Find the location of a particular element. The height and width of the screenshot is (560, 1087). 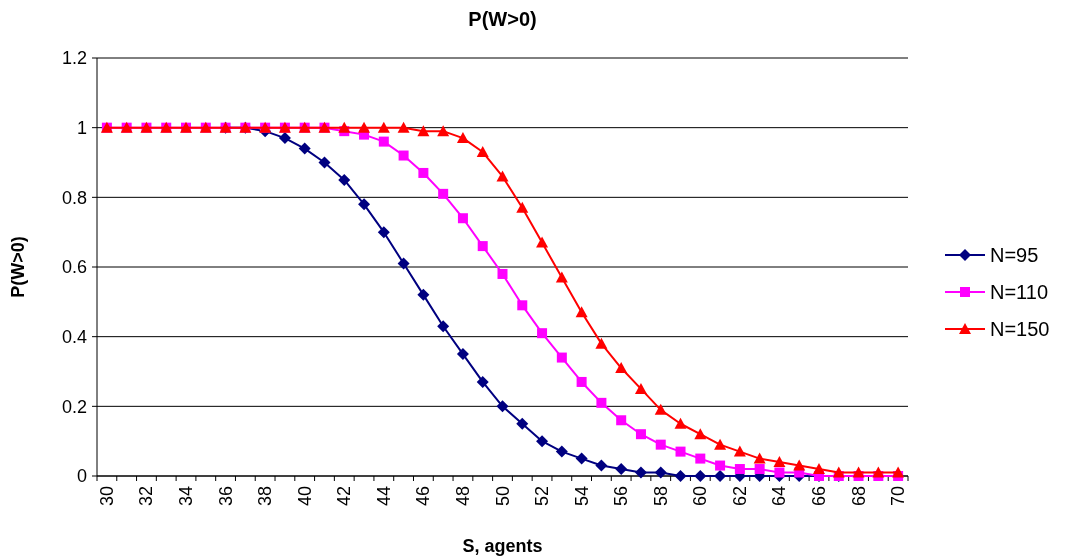

y-tick-label: 1 is located at coordinates (81, 127).